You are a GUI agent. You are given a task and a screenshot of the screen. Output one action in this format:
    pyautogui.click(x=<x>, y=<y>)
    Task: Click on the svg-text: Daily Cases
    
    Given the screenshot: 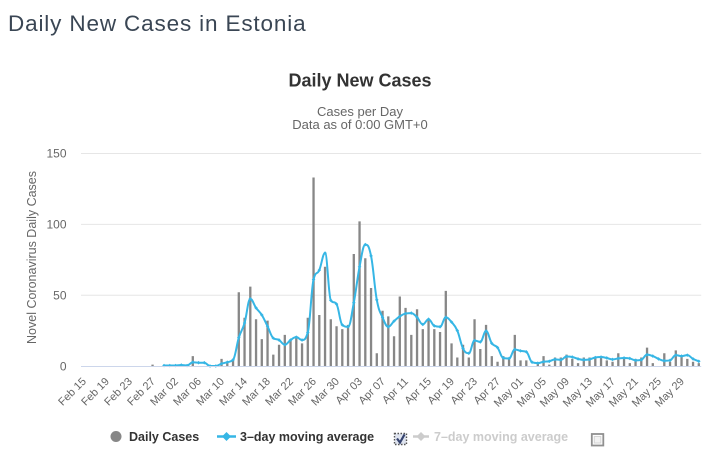 What is the action you would take?
    pyautogui.click(x=164, y=437)
    